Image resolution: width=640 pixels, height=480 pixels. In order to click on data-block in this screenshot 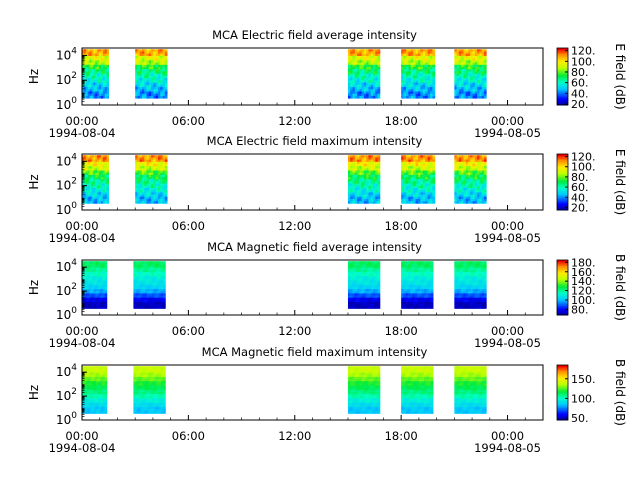, I will do `click(364, 285)`.